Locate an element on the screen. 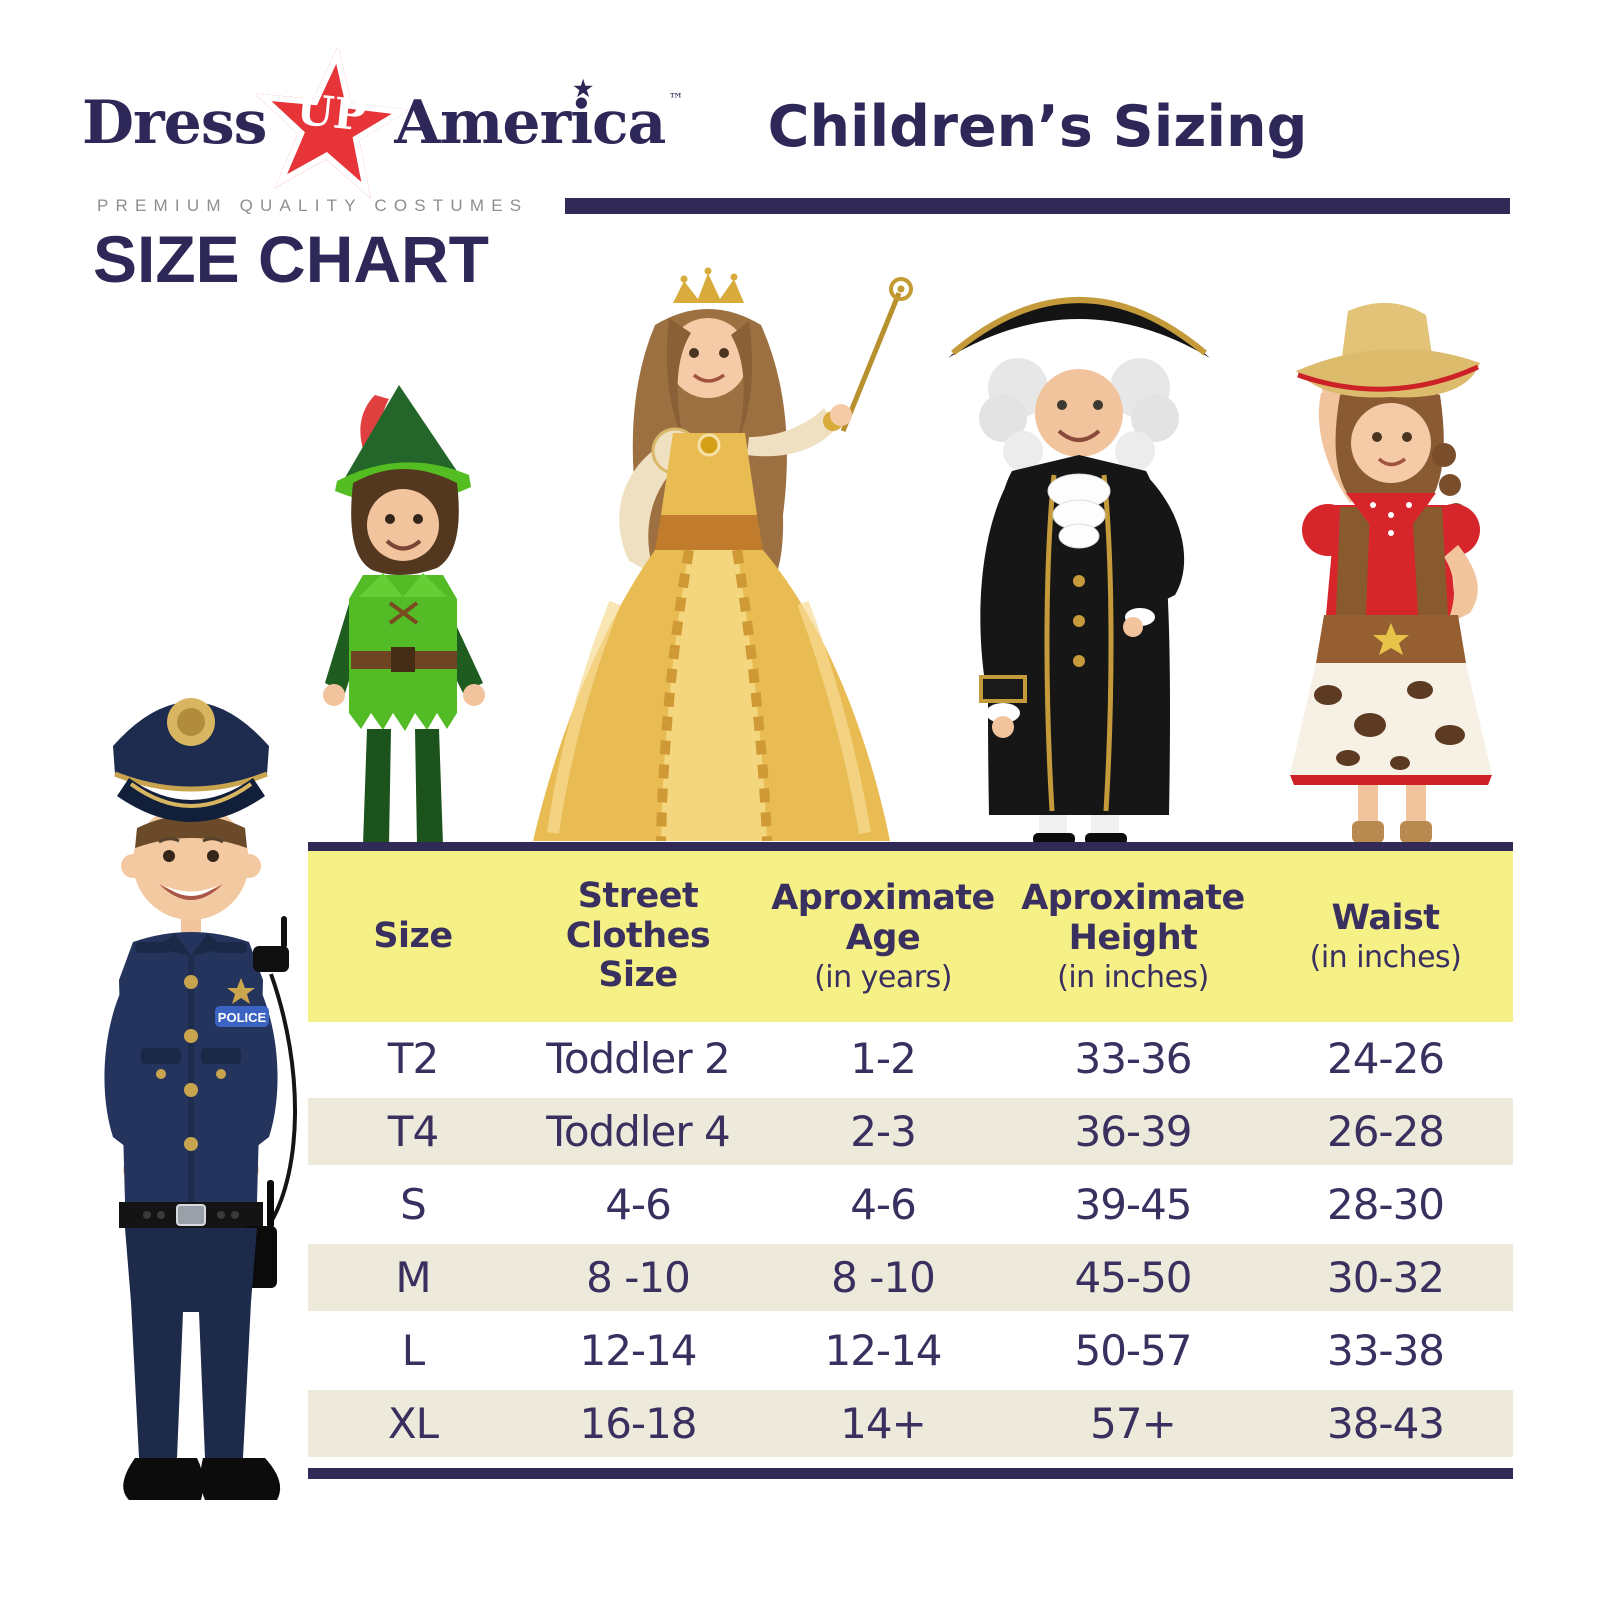 This screenshot has width=1600, height=1600. logo-america-wrap: America ★ ™ is located at coordinates (539, 117).